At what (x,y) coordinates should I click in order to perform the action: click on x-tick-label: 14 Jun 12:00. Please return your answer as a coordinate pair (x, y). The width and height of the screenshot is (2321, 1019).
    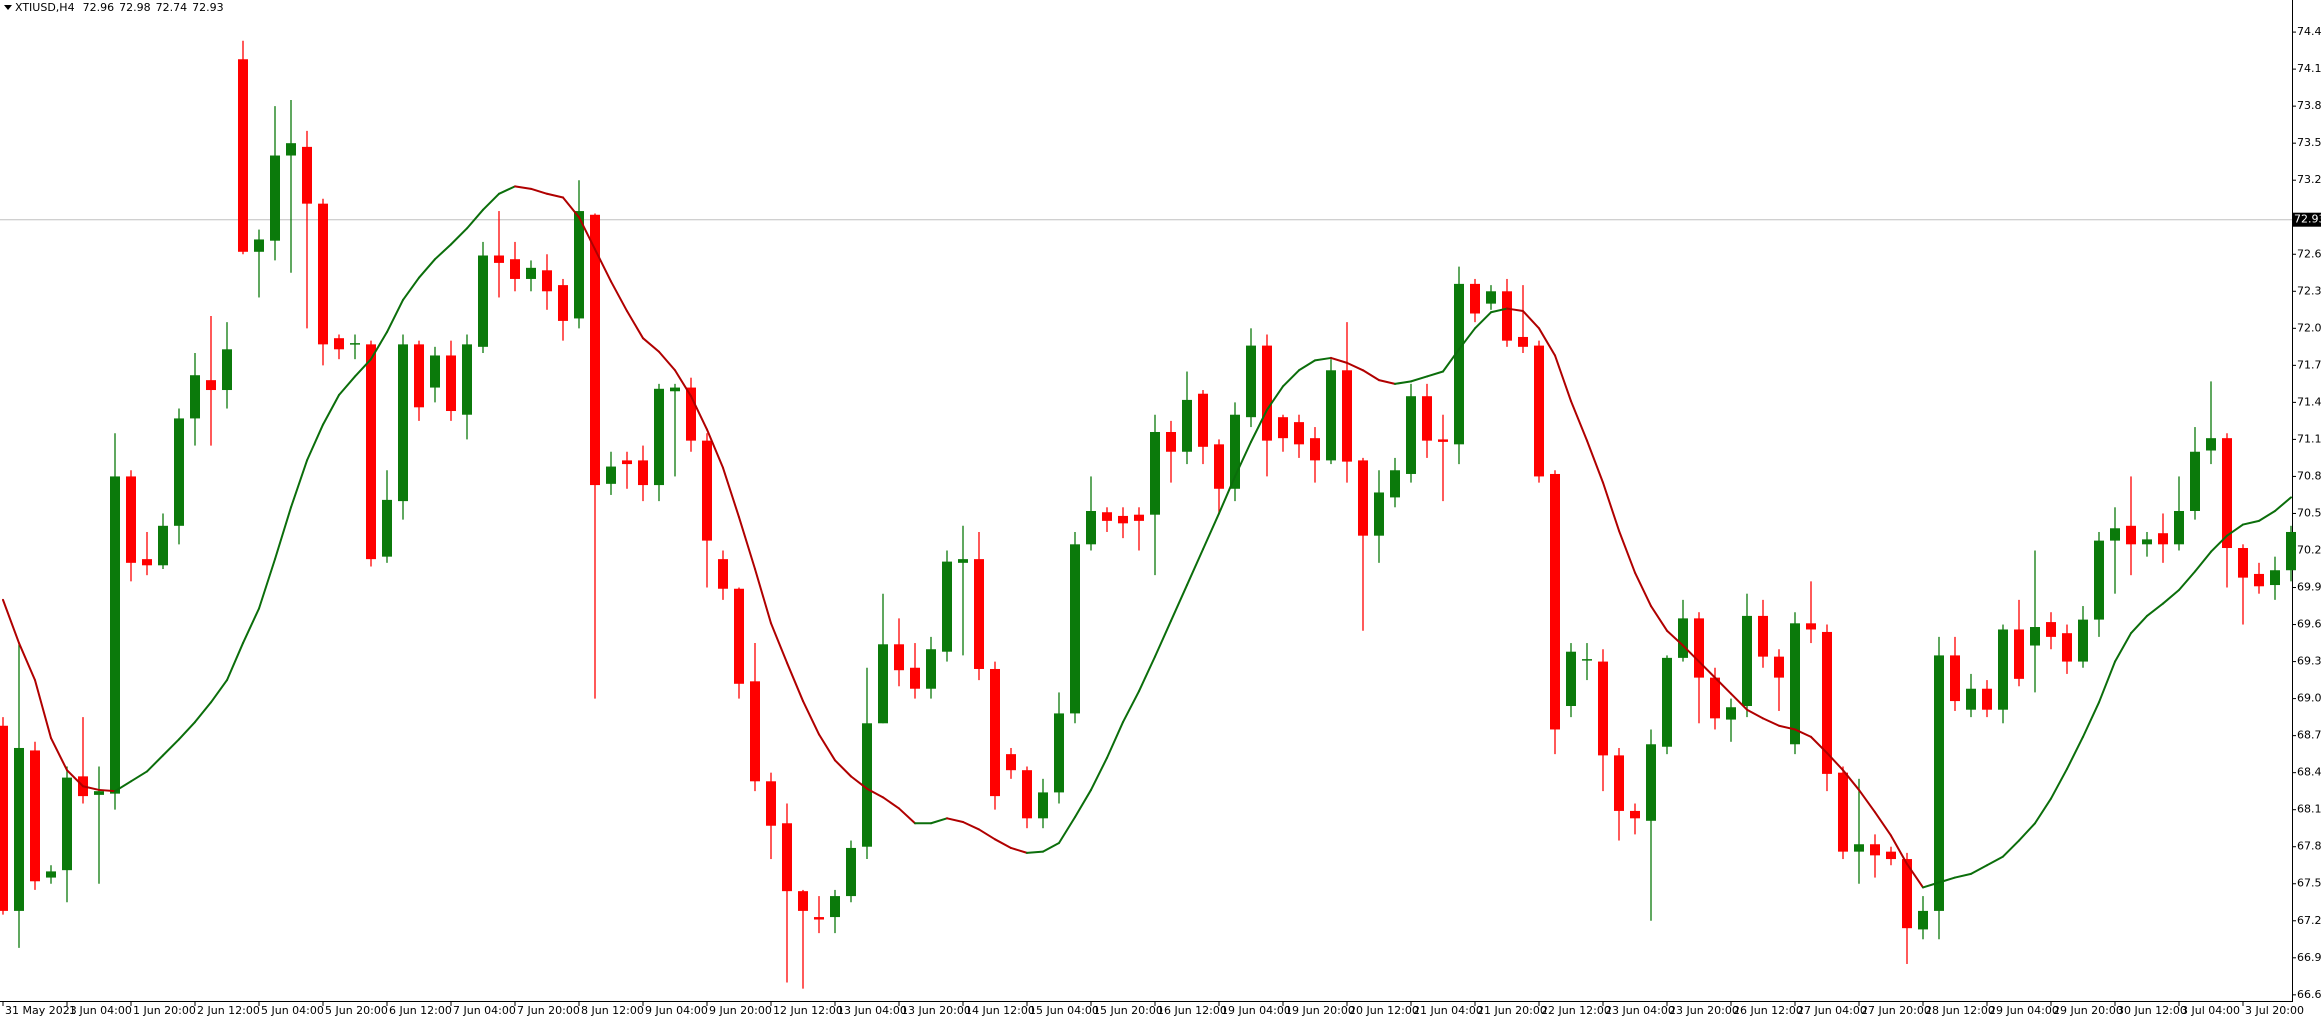
    Looking at the image, I should click on (1000, 1010).